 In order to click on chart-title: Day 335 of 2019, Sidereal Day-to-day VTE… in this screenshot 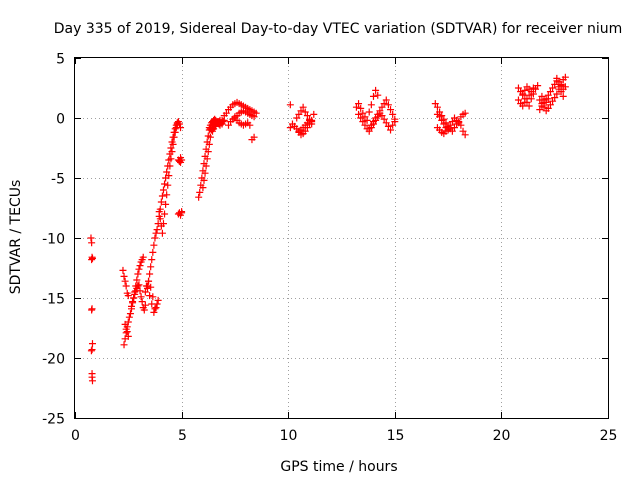, I will do `click(338, 29)`.